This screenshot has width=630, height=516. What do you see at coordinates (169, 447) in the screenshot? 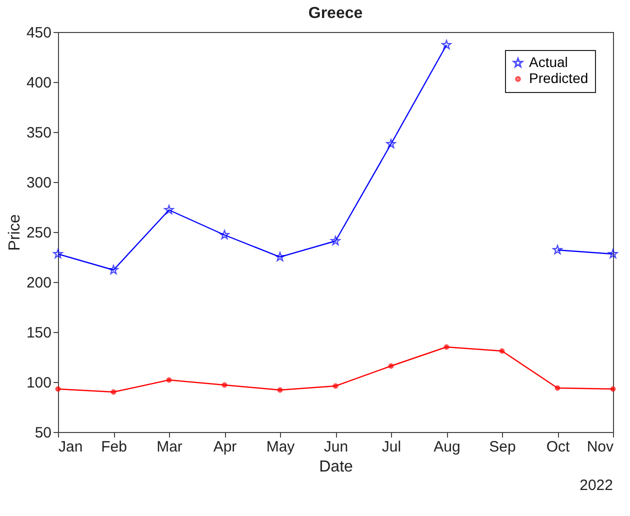
I see `x-tick-label: Mar` at bounding box center [169, 447].